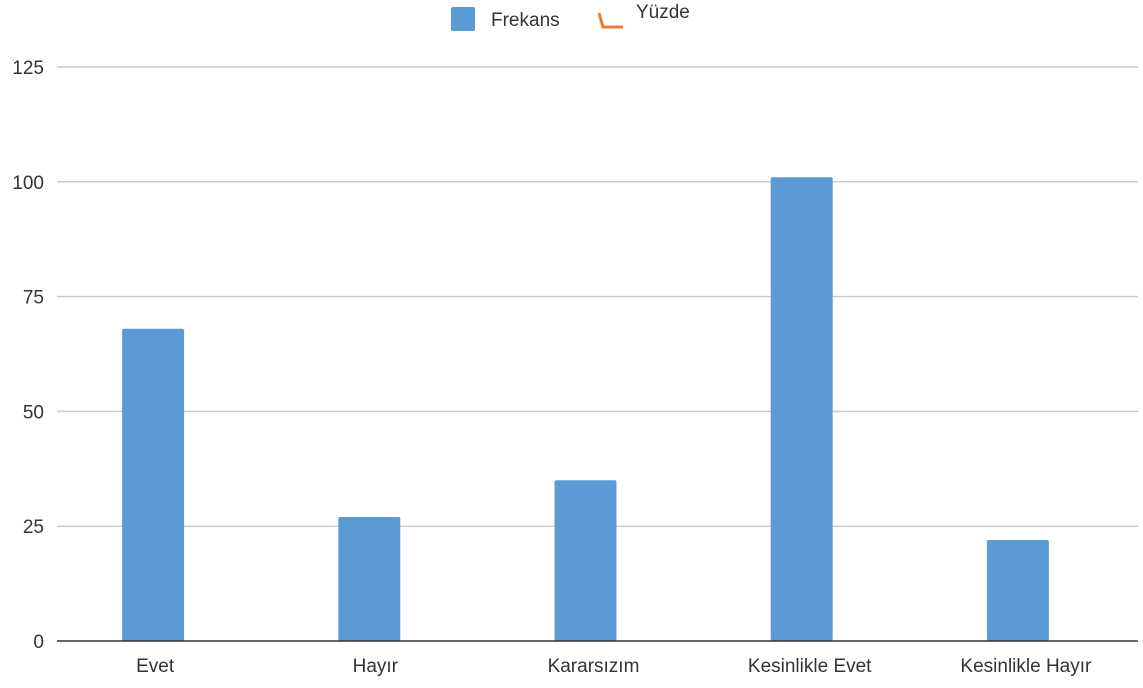  Describe the element at coordinates (594, 666) in the screenshot. I see `x-tick-label-3: Kararsızım` at that location.